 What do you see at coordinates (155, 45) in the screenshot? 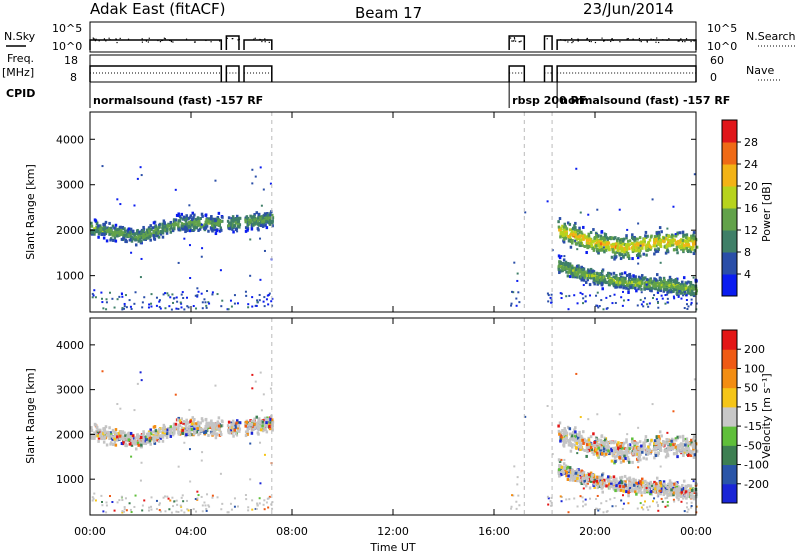
I see `noise-trace-segment` at bounding box center [155, 45].